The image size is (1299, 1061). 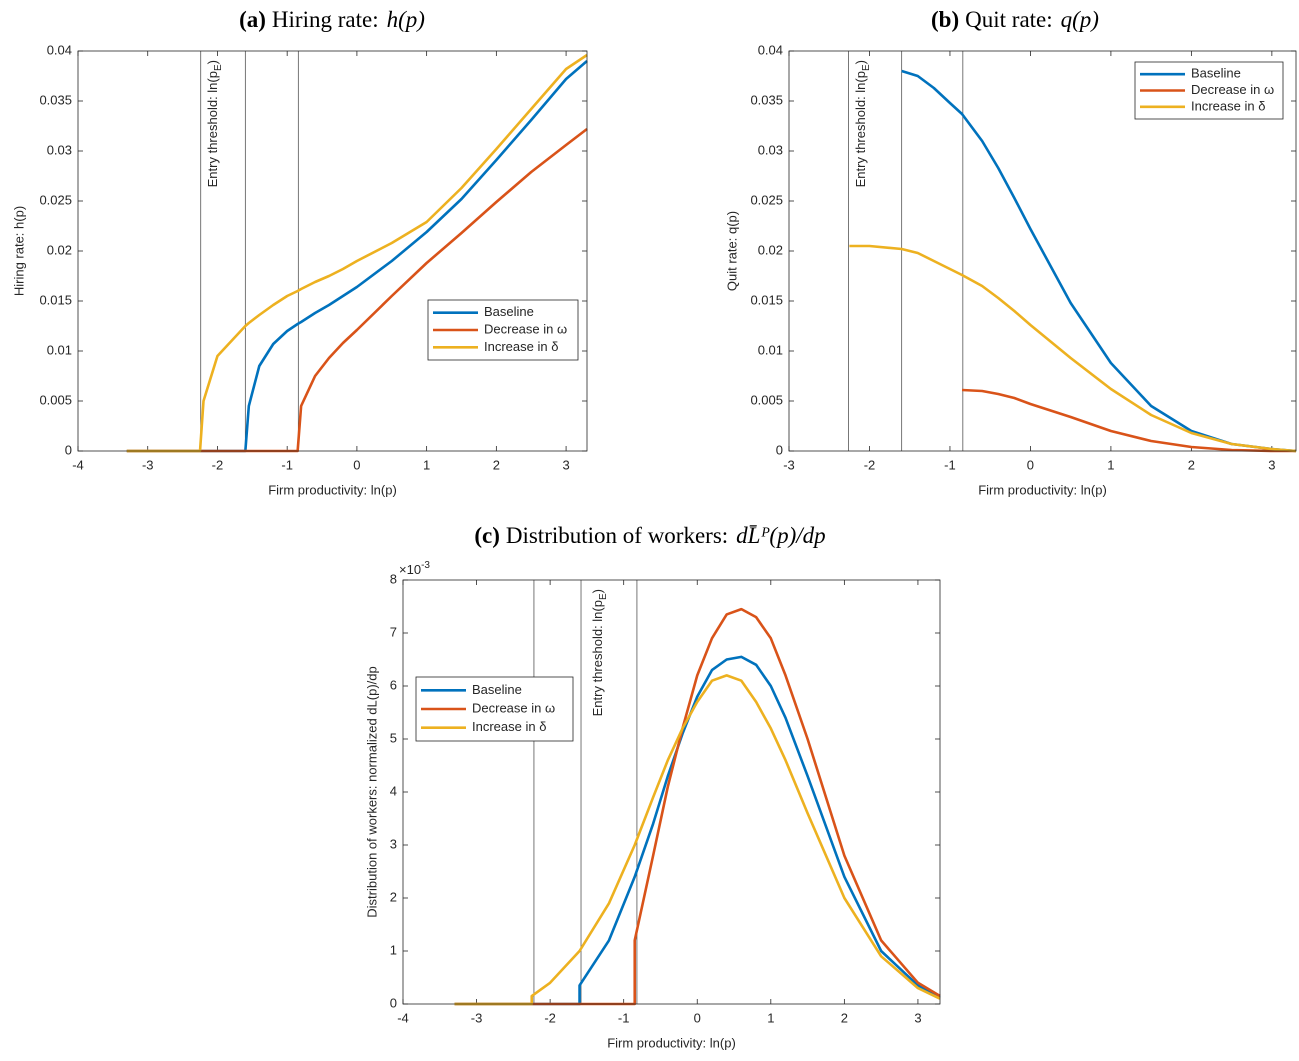 I want to click on panel-label: (a), so click(x=252, y=19).